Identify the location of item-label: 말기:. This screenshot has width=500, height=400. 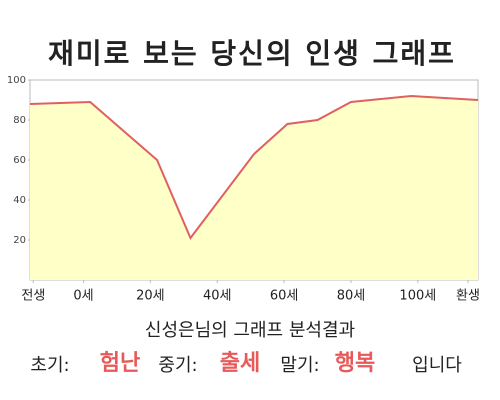
(299, 365).